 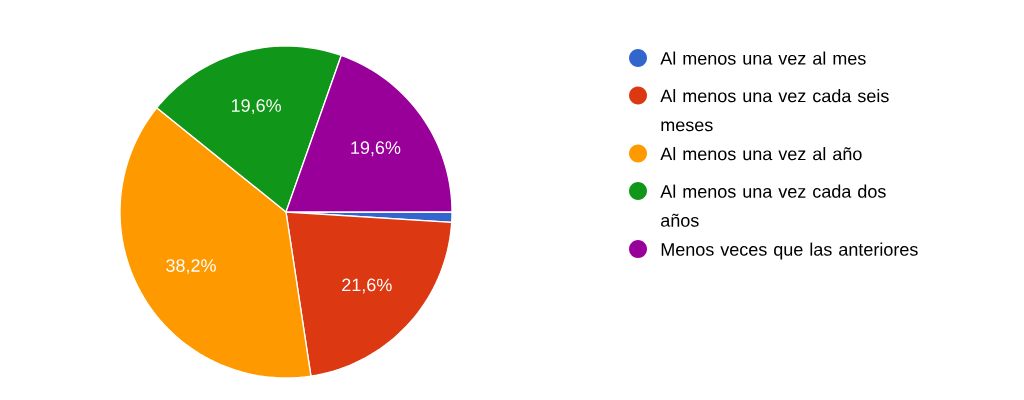 What do you see at coordinates (789, 251) in the screenshot?
I see `legend-label: Menos veces que las anteriores` at bounding box center [789, 251].